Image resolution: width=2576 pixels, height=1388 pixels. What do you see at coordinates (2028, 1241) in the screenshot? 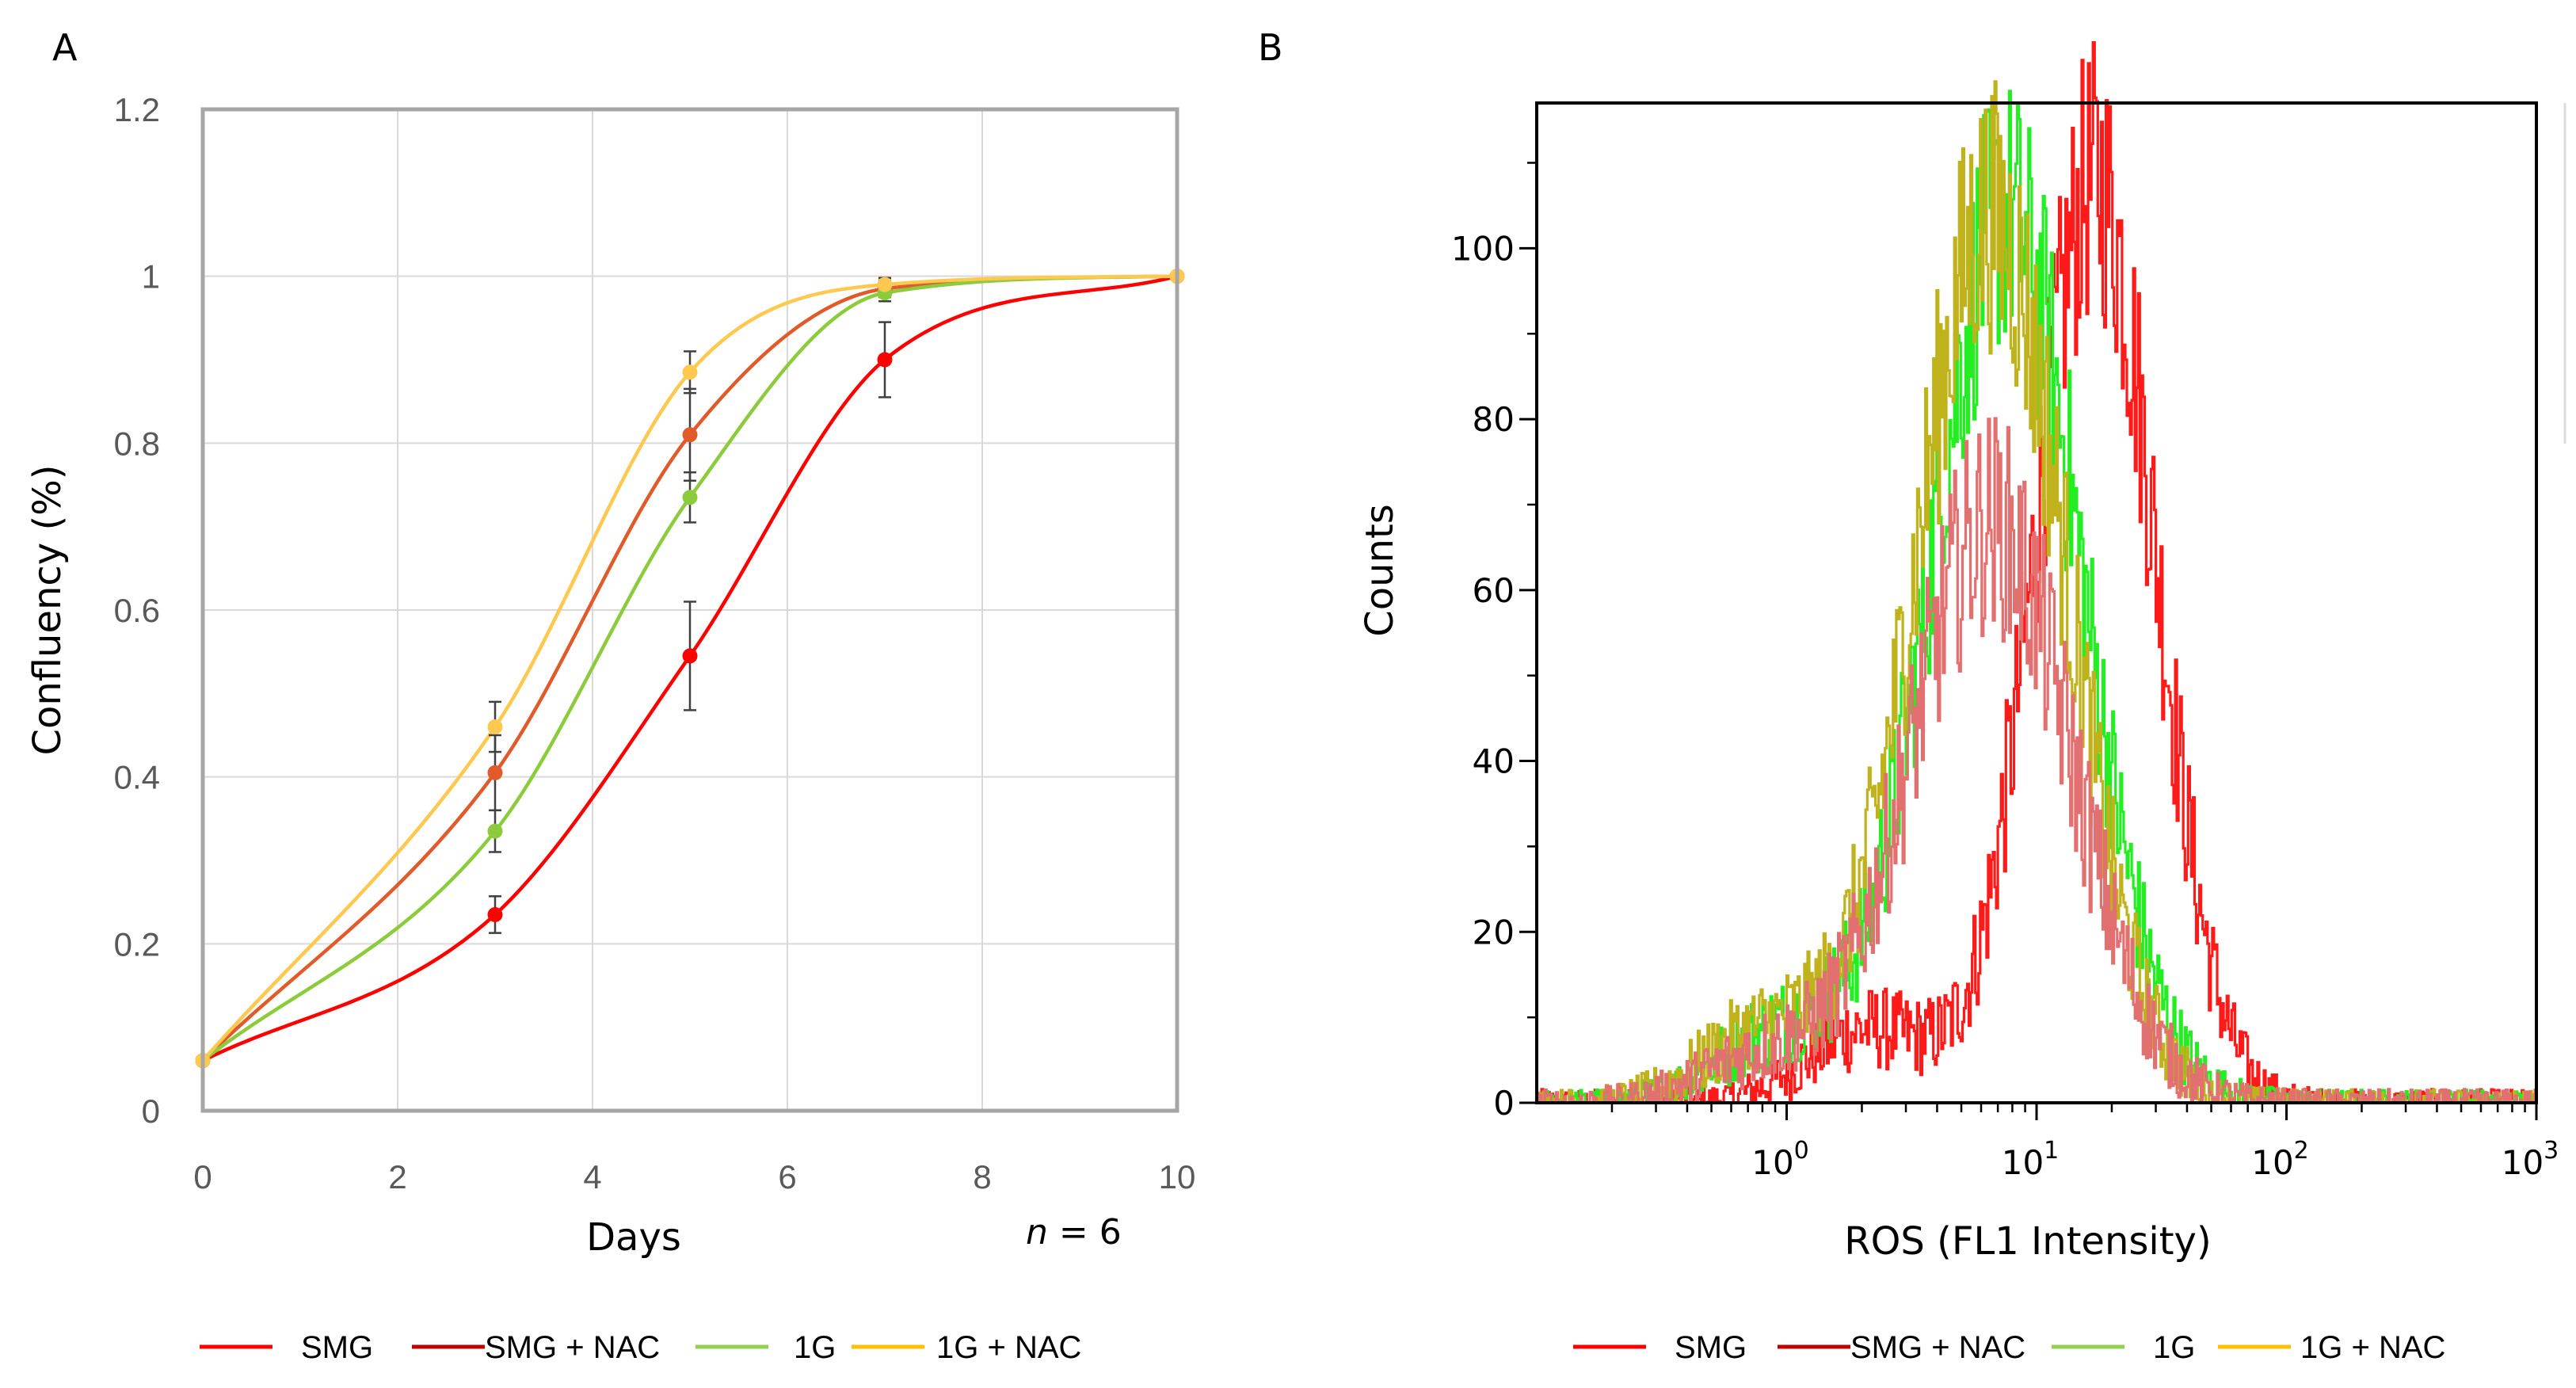
I see `chart-b-x-axis-label: ROS (FL1 Intensity)` at bounding box center [2028, 1241].